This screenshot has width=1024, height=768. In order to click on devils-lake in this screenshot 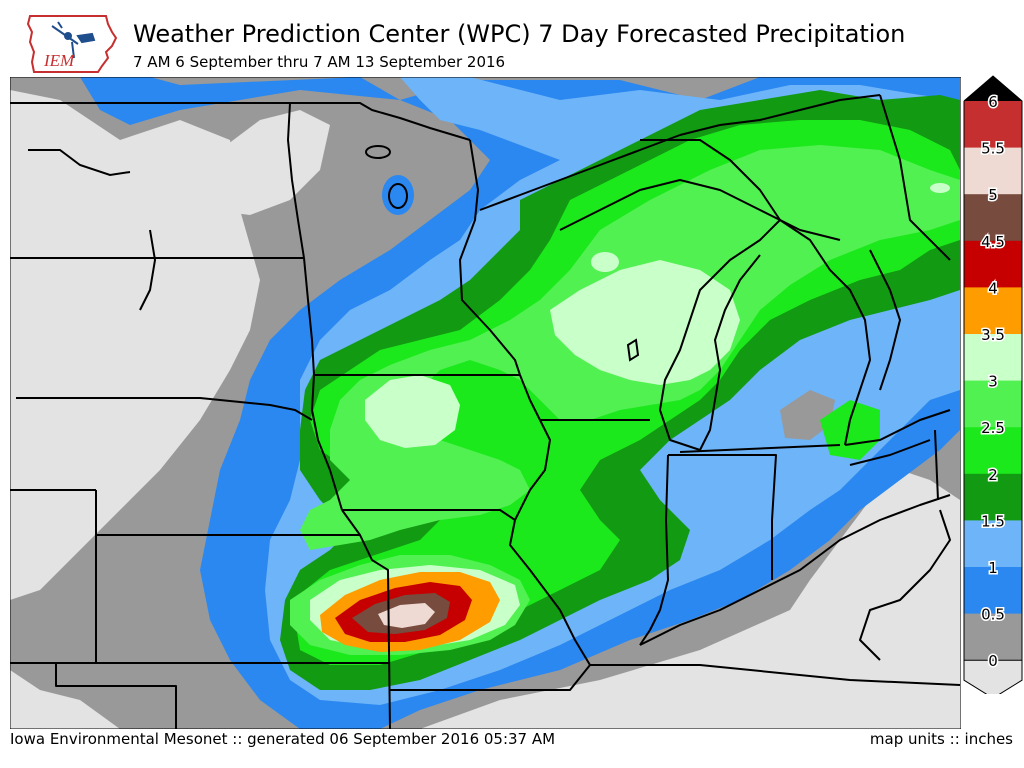, I will do `click(79, 163)`.